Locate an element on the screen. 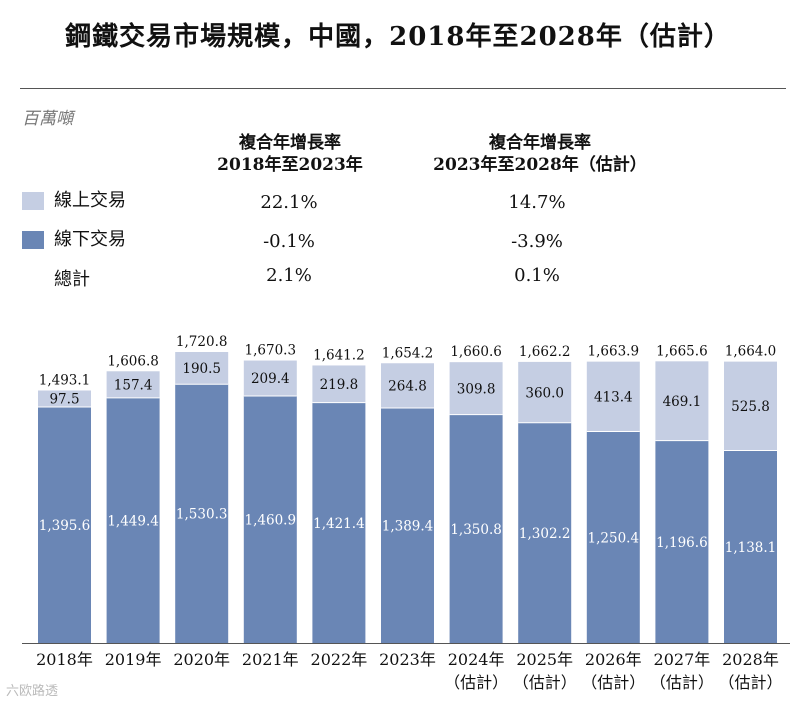 The height and width of the screenshot is (706, 796). x-tick-label-5: 2023年 is located at coordinates (407, 659).